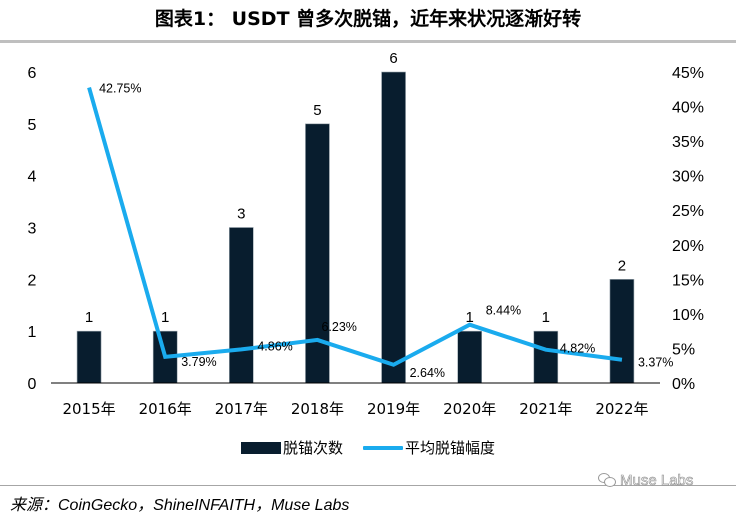 The height and width of the screenshot is (515, 736). What do you see at coordinates (688, 315) in the screenshot?
I see `right-axis-tick-label: 10%` at bounding box center [688, 315].